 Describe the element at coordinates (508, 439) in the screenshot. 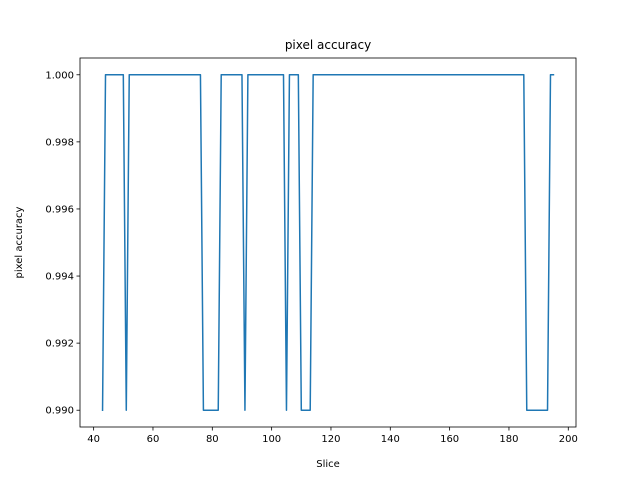

I see `x-tick-label: 180` at that location.